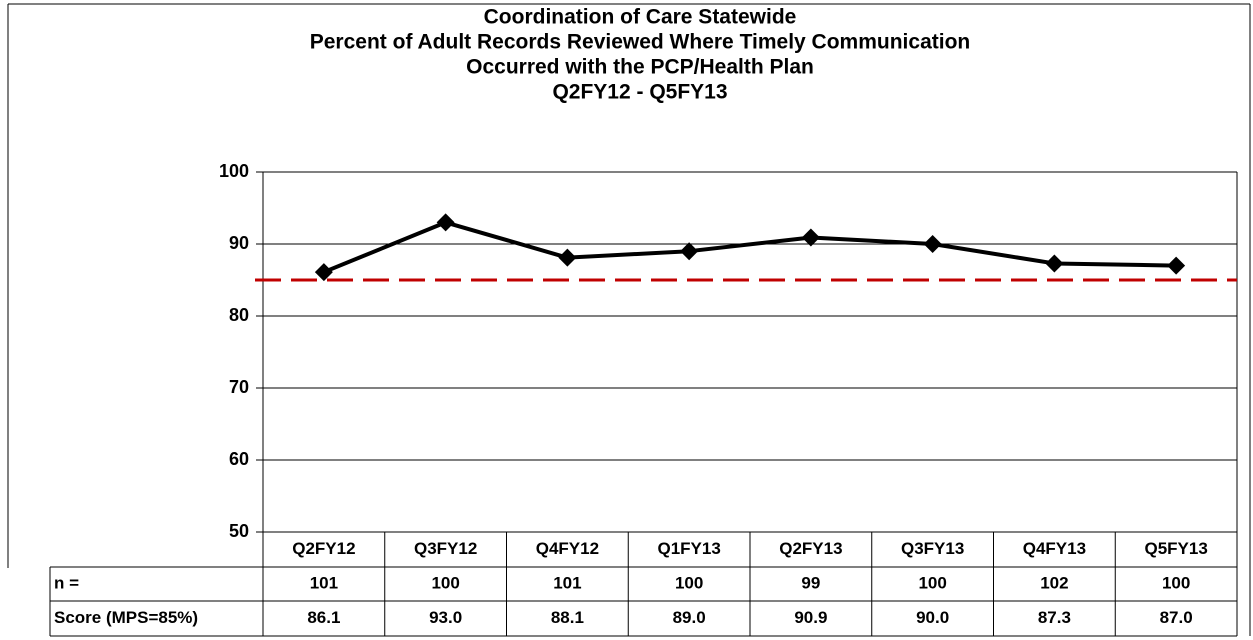  I want to click on row-label: Score (MPS=85%), so click(126, 617).